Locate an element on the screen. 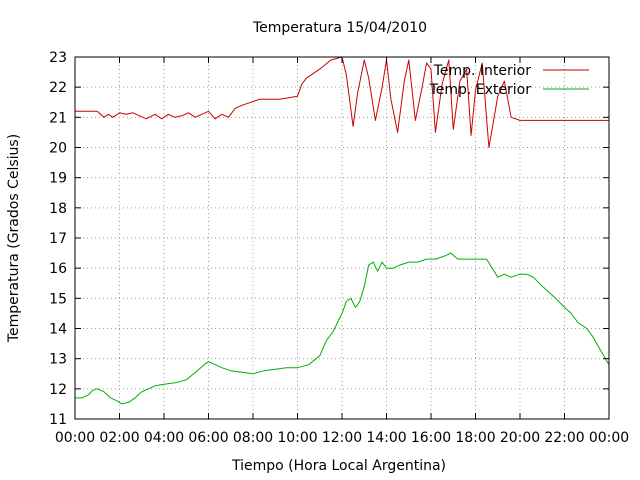  x-tick-label: 18:00 is located at coordinates (475, 438).